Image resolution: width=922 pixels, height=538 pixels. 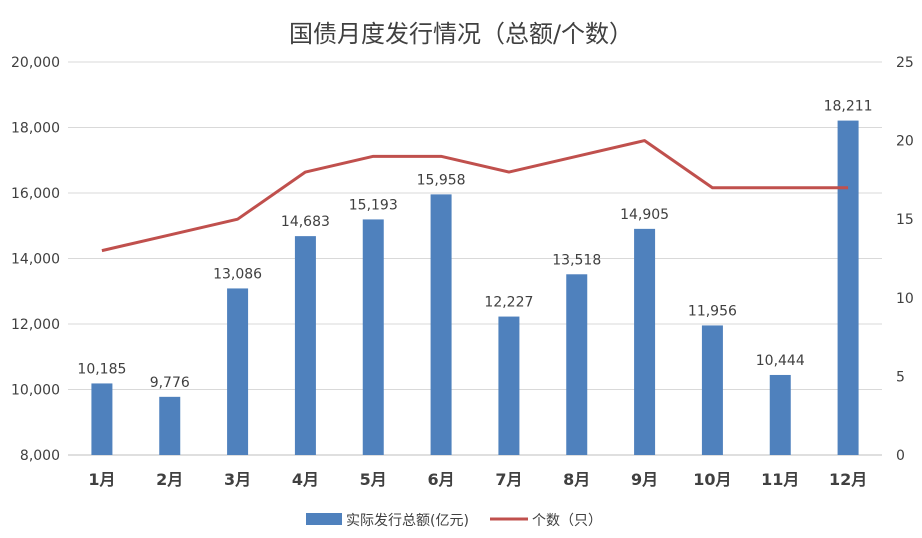 What do you see at coordinates (35, 325) in the screenshot?
I see `left-axis-tick-label: 12,000` at bounding box center [35, 325].